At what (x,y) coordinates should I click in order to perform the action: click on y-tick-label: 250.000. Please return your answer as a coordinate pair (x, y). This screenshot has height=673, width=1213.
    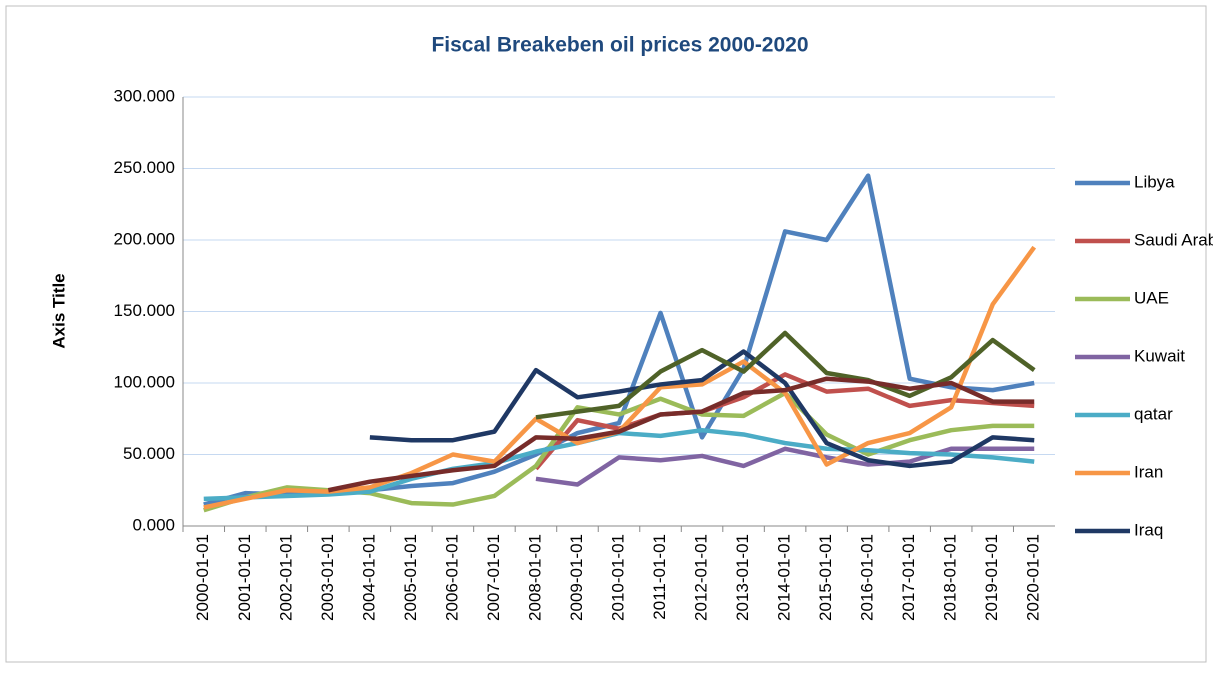
    Looking at the image, I should click on (144, 167).